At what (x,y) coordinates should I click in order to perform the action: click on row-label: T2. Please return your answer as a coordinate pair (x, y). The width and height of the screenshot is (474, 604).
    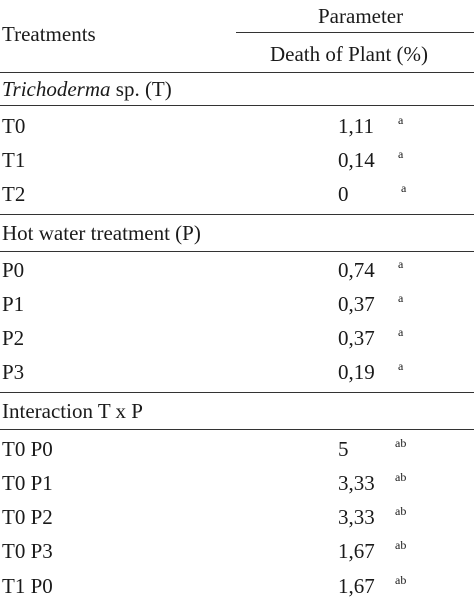
    Looking at the image, I should click on (14, 194).